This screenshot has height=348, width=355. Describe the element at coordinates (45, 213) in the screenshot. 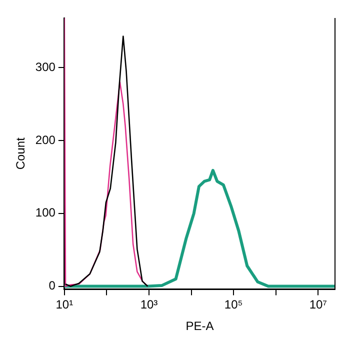

I see `y-tick-label: 100` at that location.